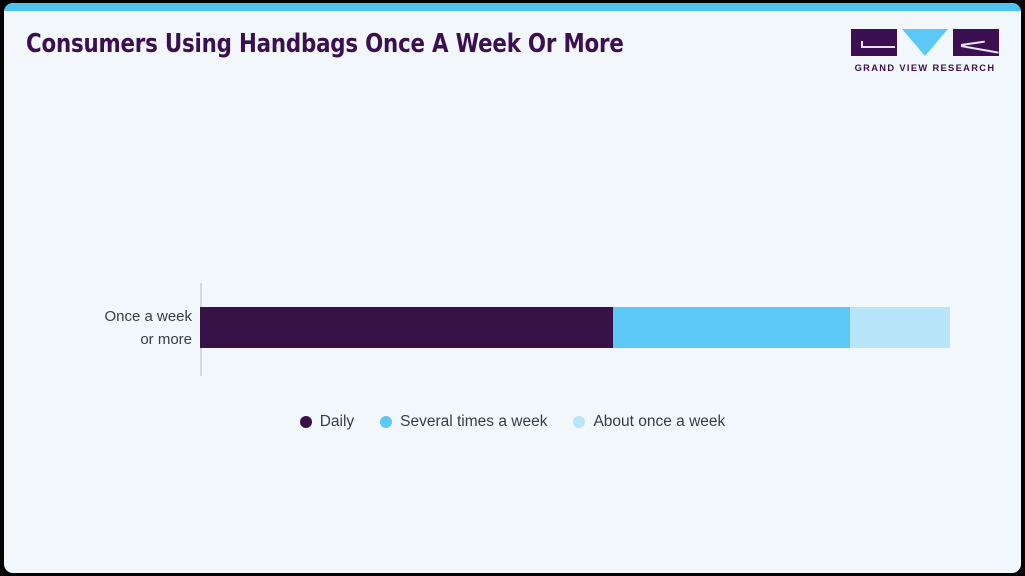  Describe the element at coordinates (337, 421) in the screenshot. I see `legend-label: Daily` at that location.